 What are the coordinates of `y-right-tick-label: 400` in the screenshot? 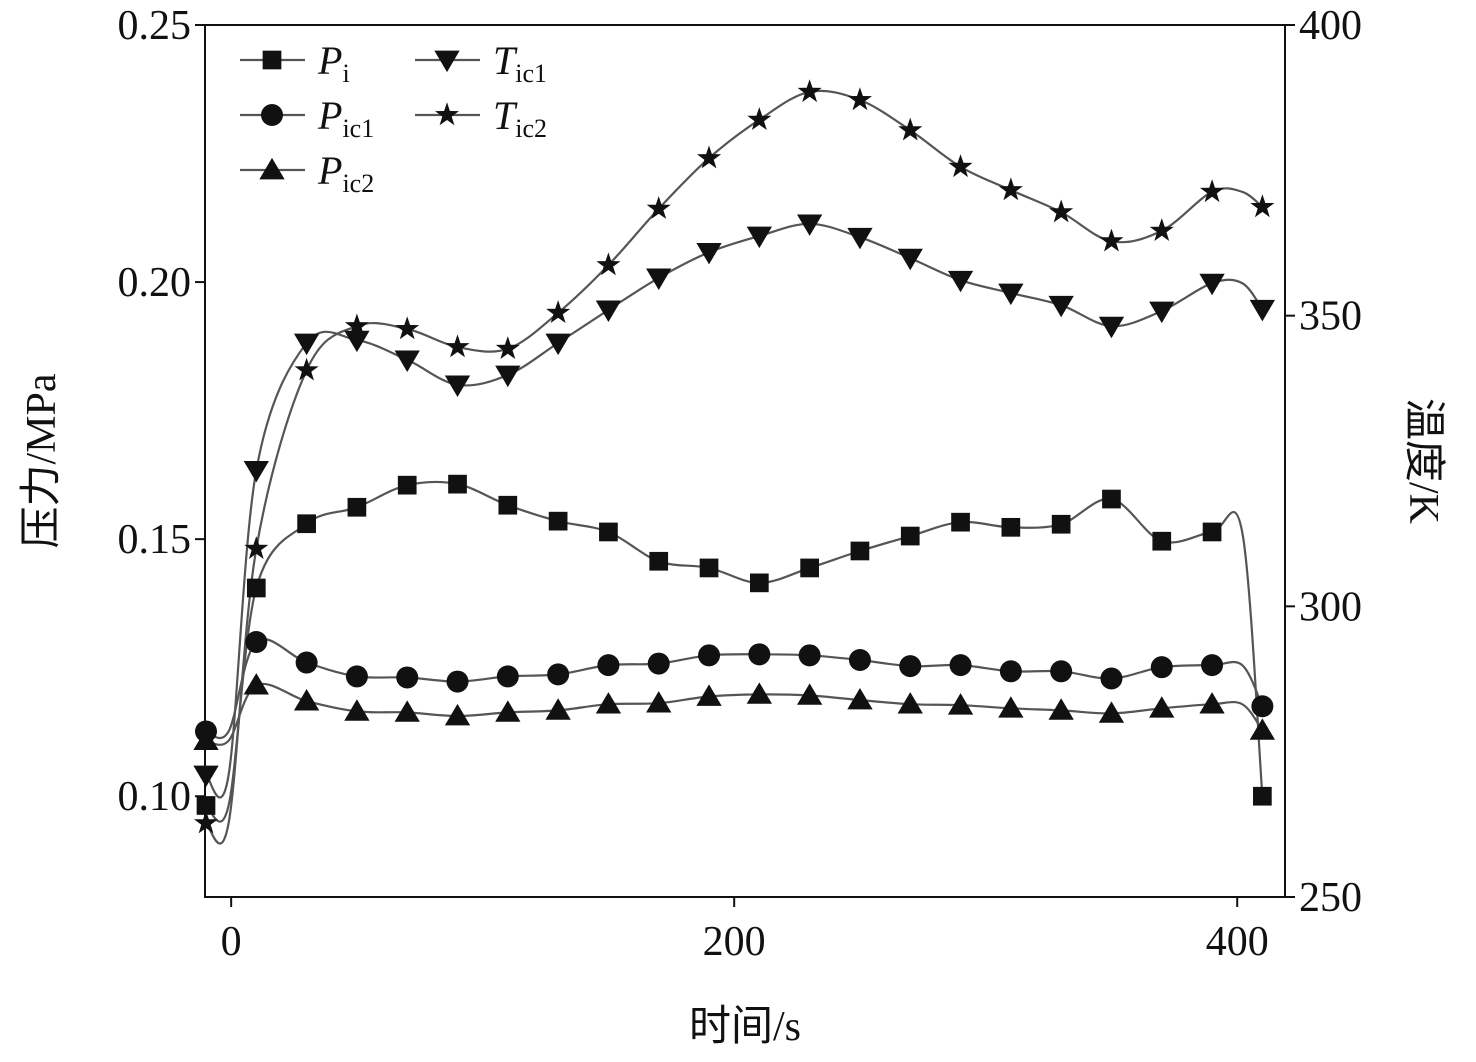 It's located at (1330, 26).